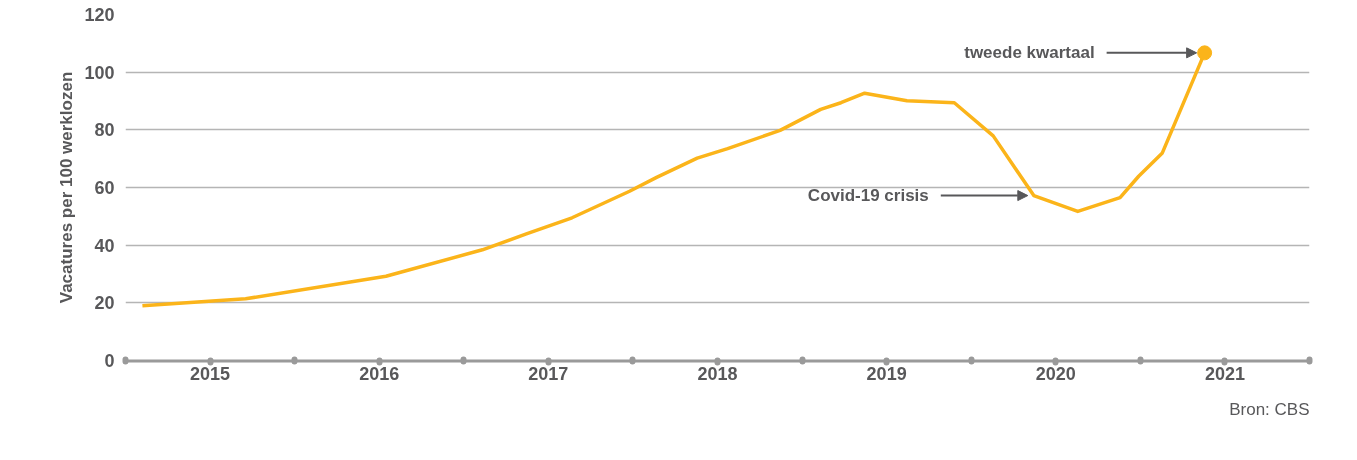 This screenshot has width=1357, height=460. Describe the element at coordinates (548, 373) in the screenshot. I see `x-tick-label: 2017` at that location.